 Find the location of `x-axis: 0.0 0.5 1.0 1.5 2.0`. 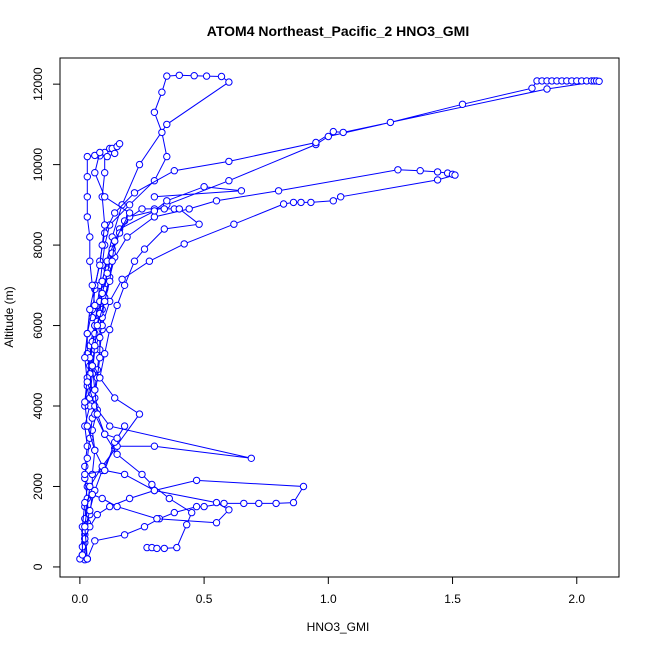

x-axis: 0.0 0.5 1.0 1.5 2.0 is located at coordinates (328, 591).